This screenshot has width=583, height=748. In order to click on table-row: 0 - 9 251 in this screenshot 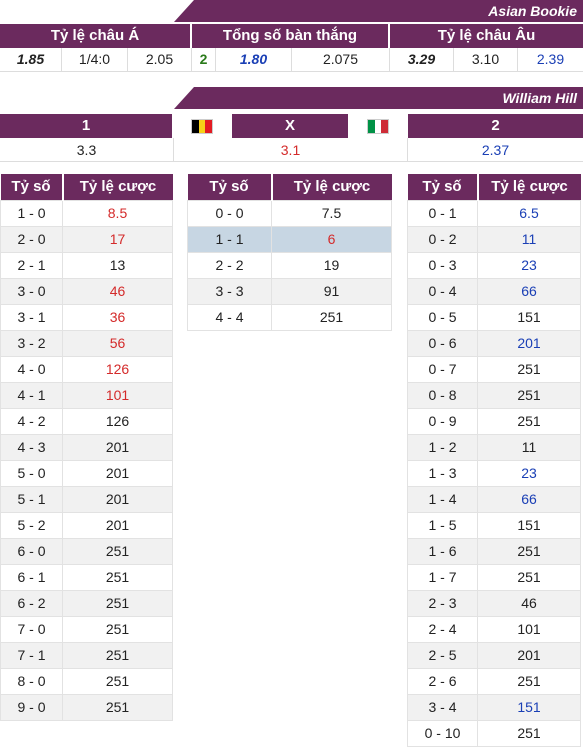, I will do `click(494, 421)`.